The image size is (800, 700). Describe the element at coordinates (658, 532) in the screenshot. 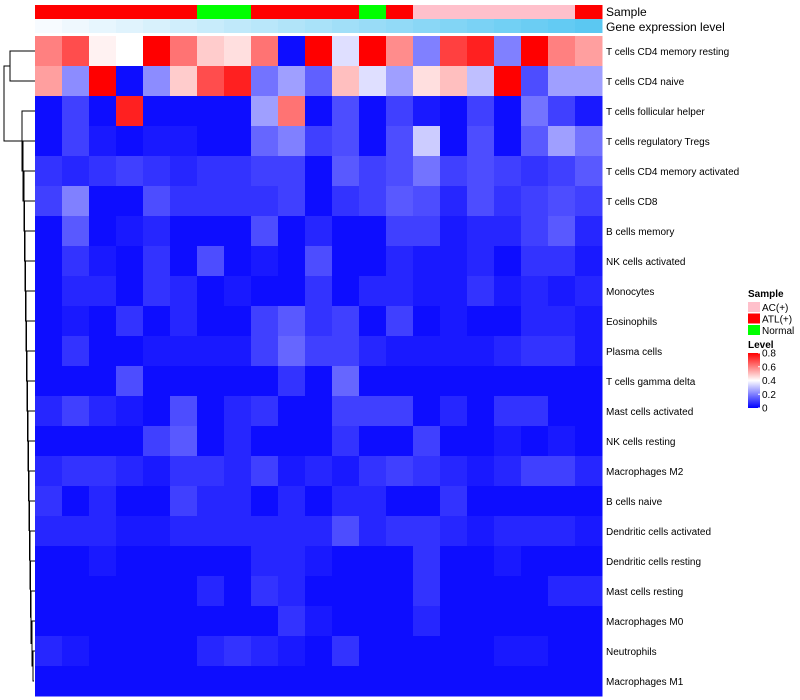

I see `row-label: Dendritic cells activated` at that location.